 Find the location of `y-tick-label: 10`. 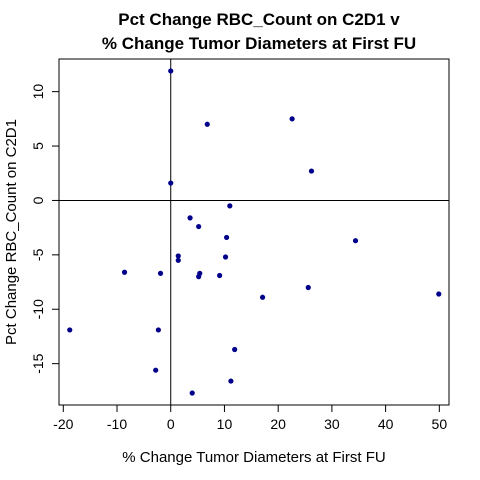

y-tick-label: 10 is located at coordinates (38, 92).